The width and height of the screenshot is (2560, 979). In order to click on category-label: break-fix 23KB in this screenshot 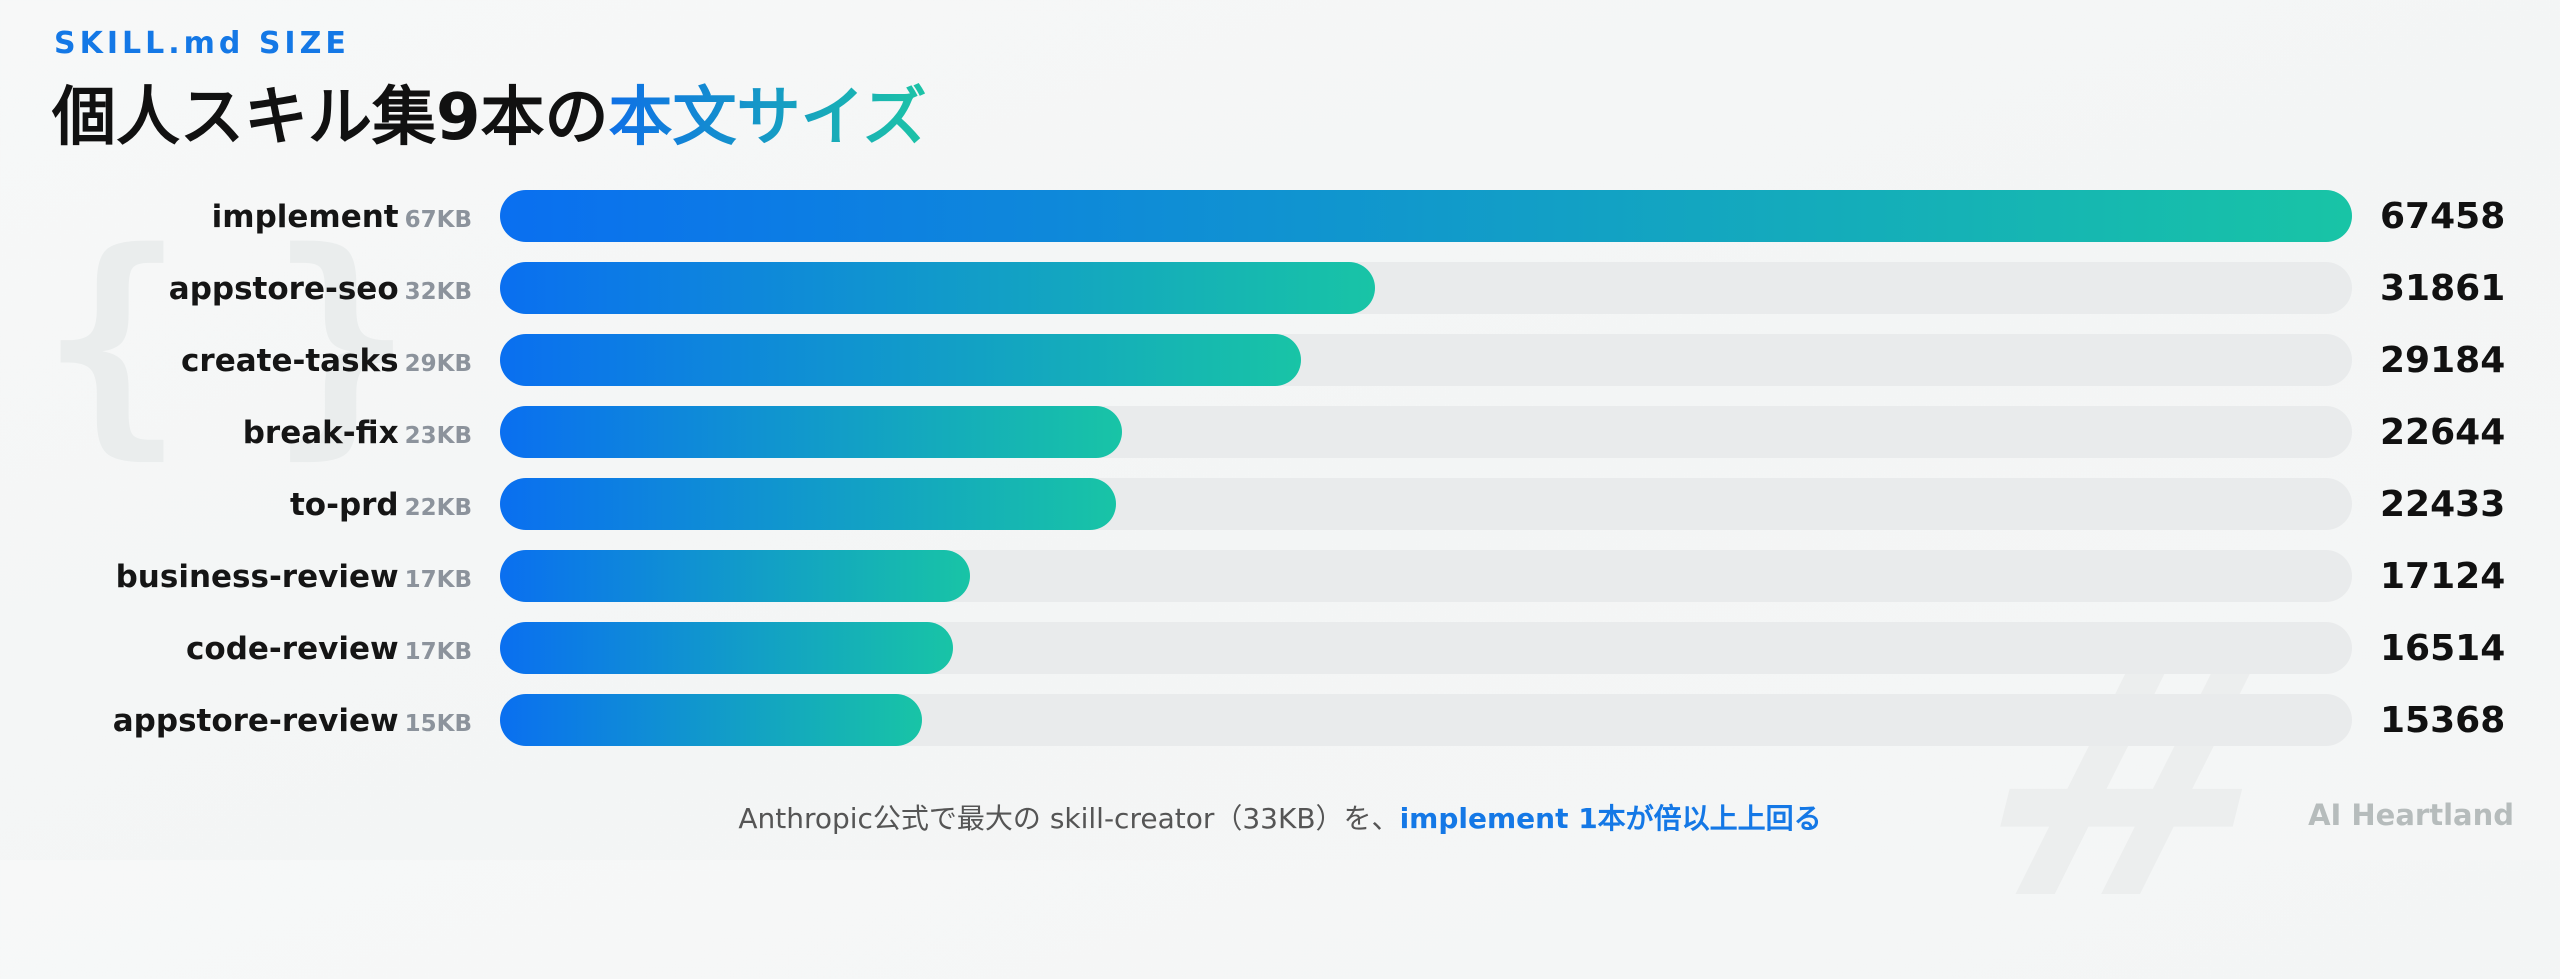, I will do `click(357, 433)`.